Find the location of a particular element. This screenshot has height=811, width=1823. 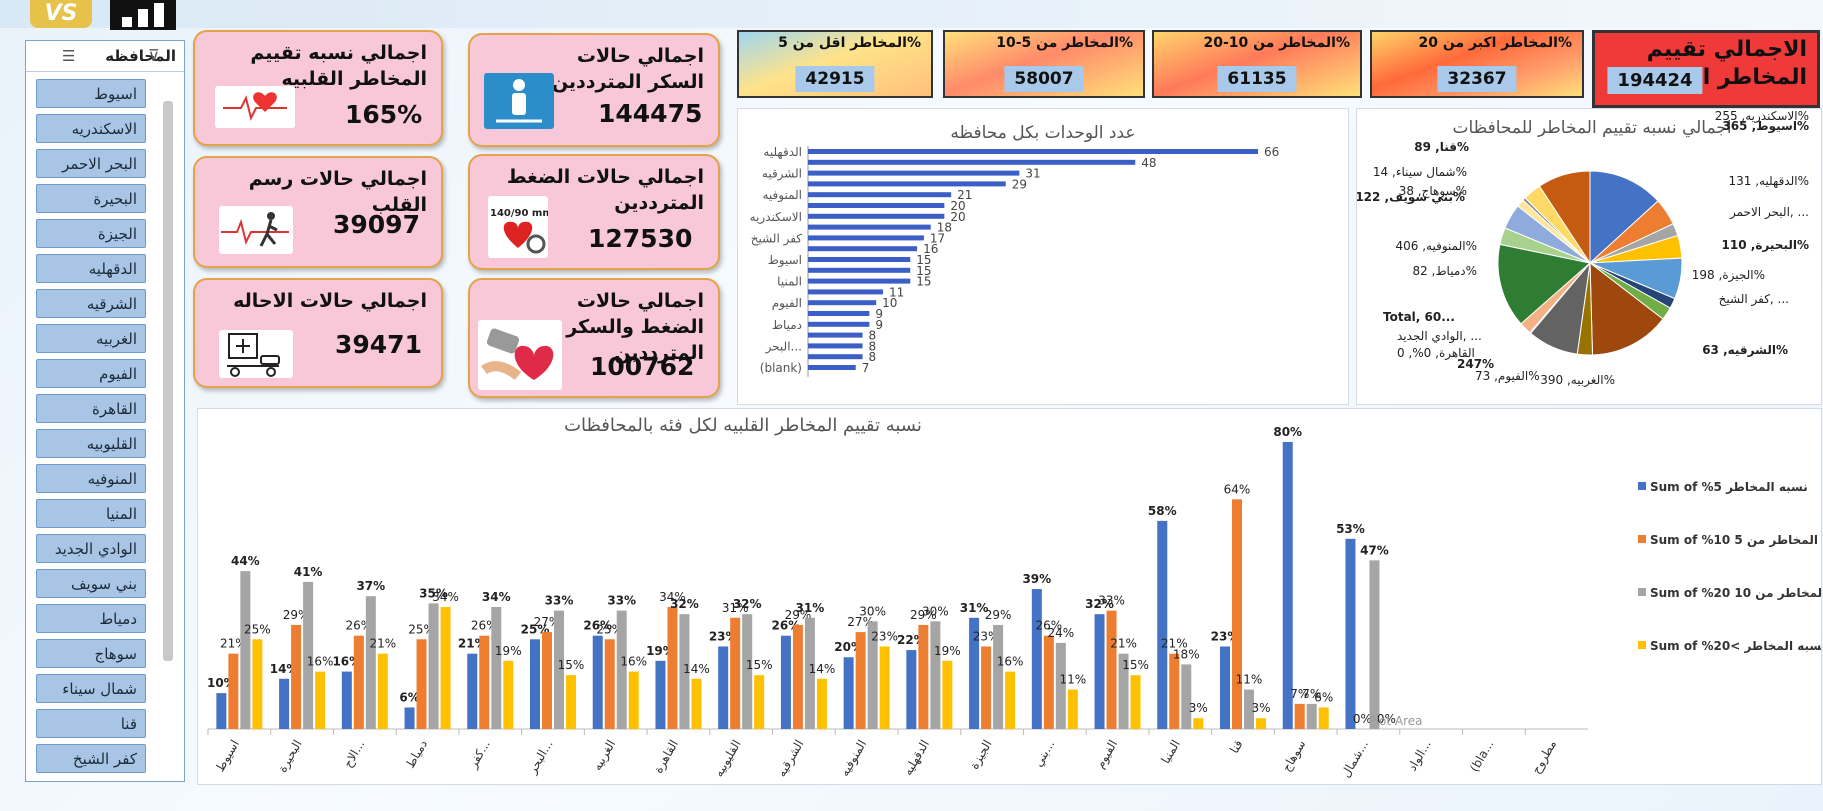

kpi-bp-diabetes-value: 100762 is located at coordinates (642, 366).